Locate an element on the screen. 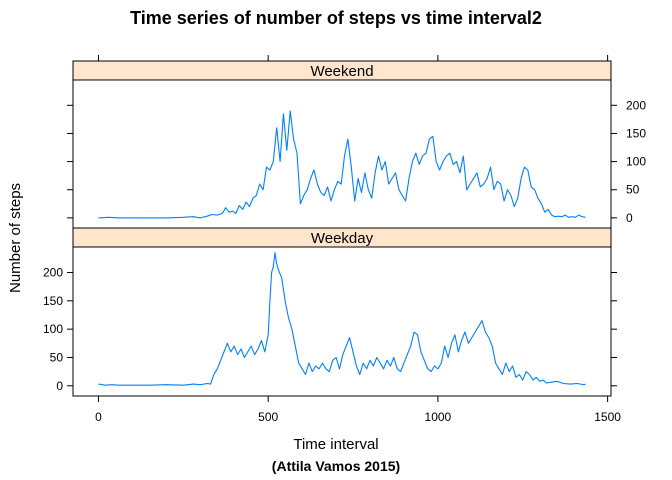 The width and height of the screenshot is (672, 480). strip-label-weekday: Weekday is located at coordinates (342, 238).